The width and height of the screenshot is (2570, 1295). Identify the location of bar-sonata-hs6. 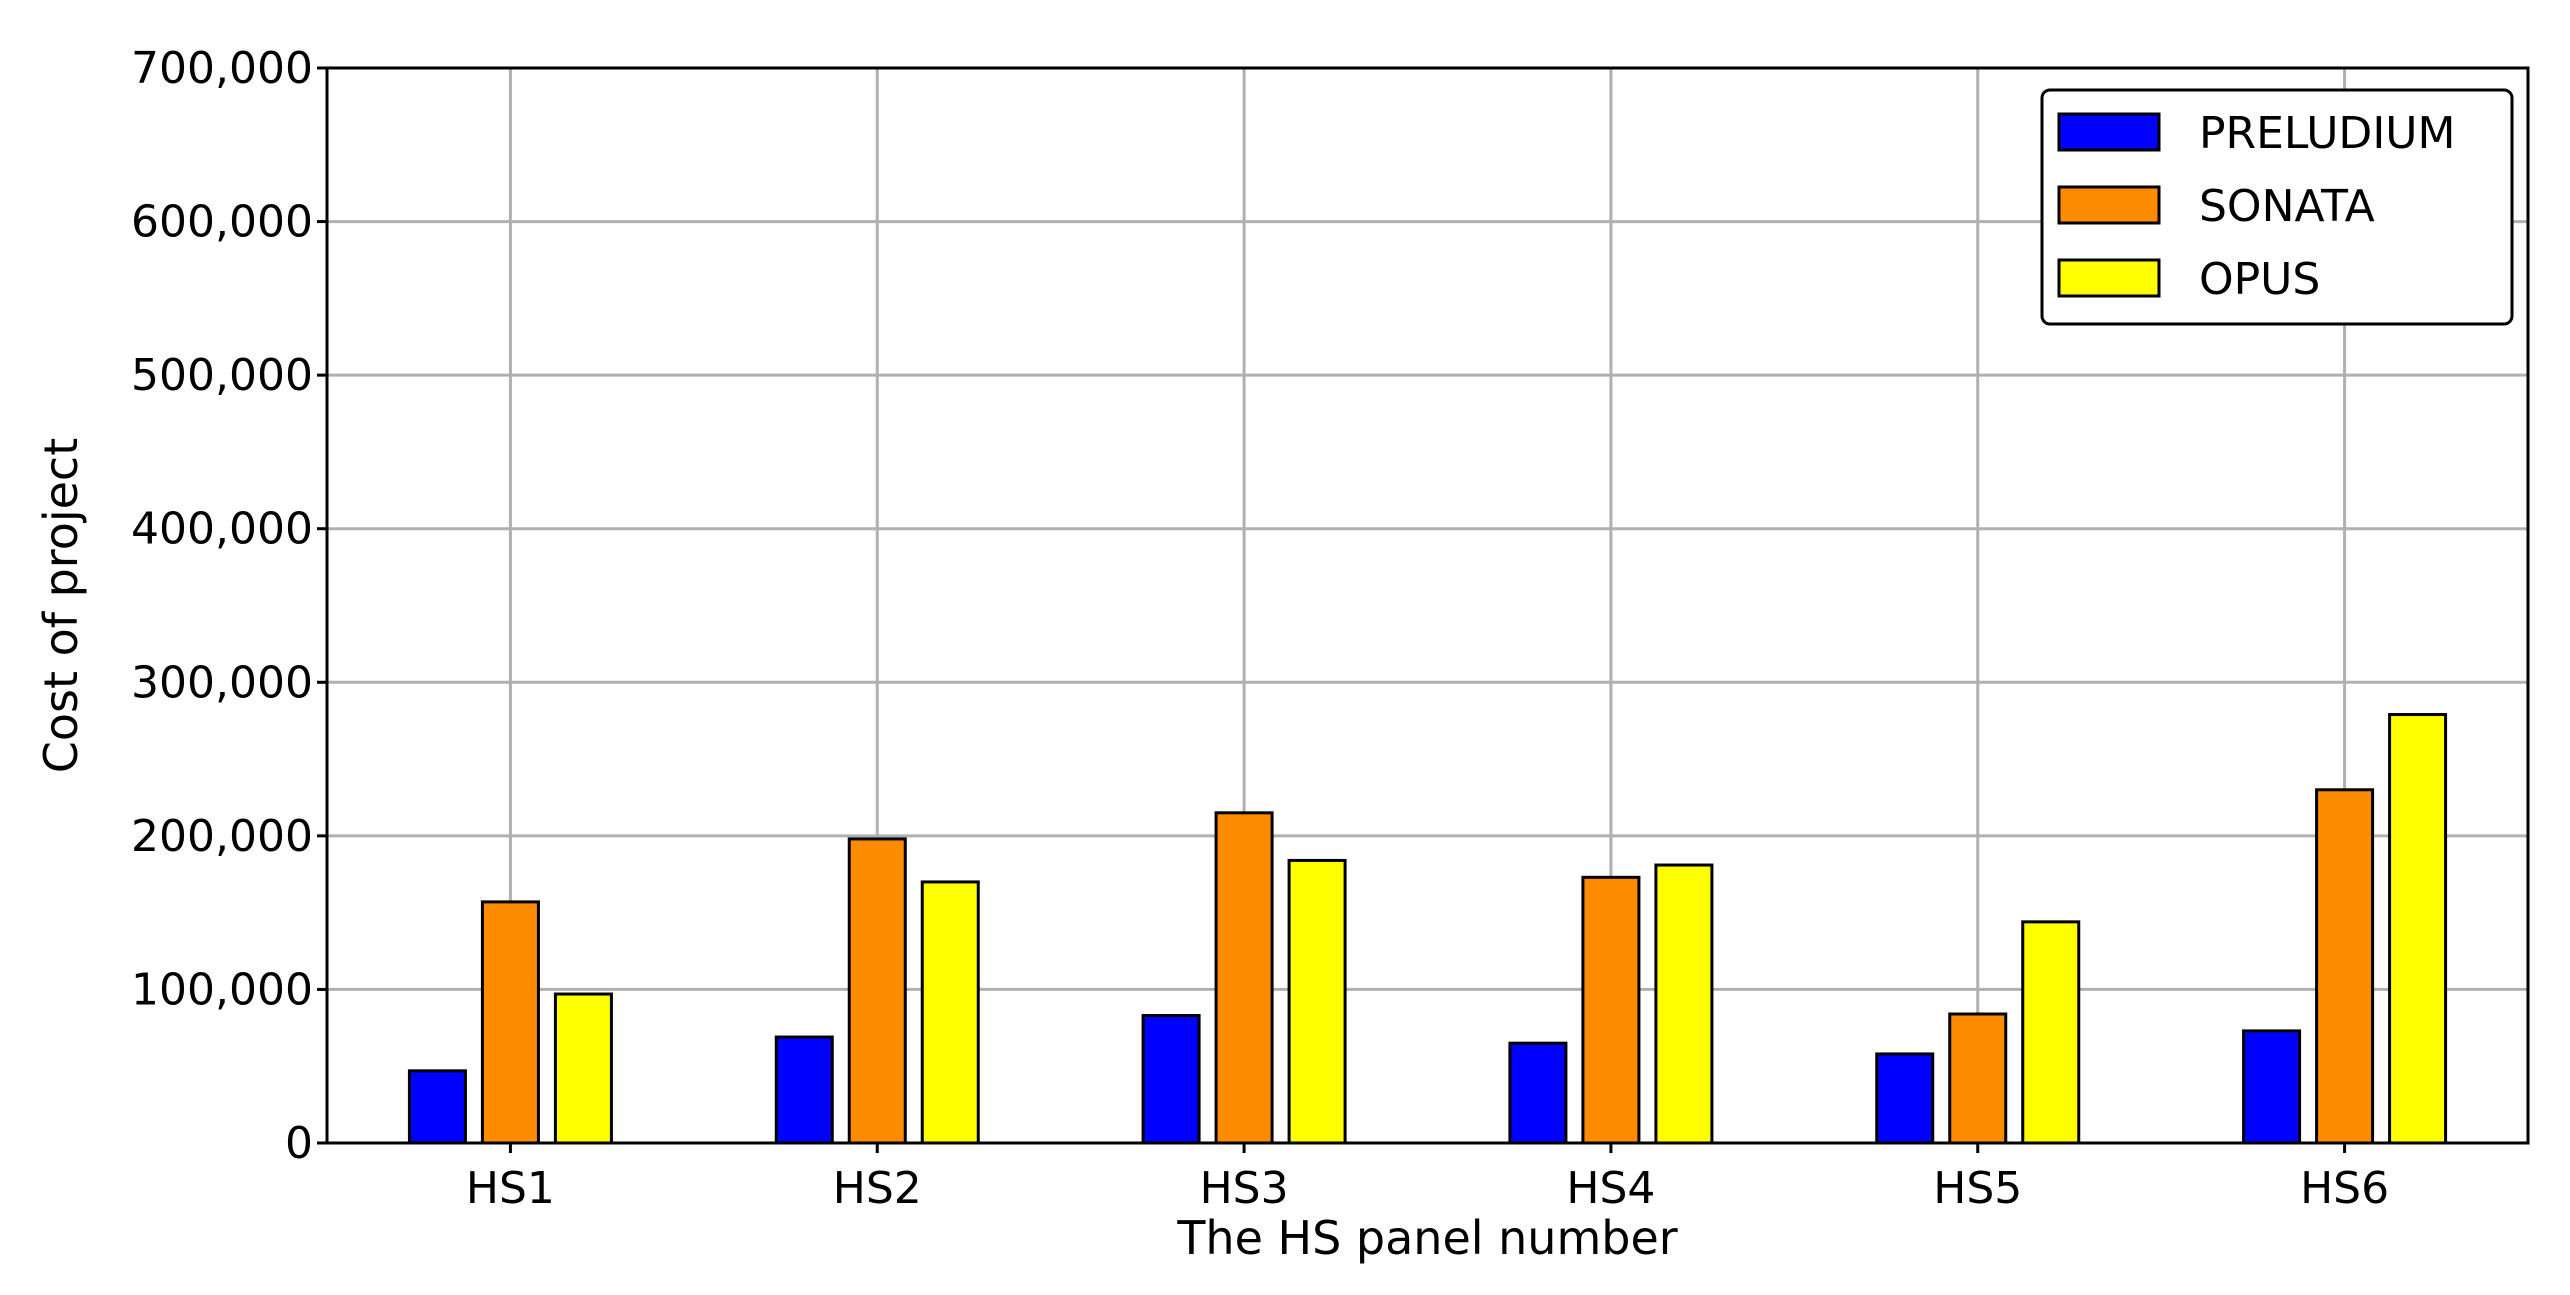
(2345, 966).